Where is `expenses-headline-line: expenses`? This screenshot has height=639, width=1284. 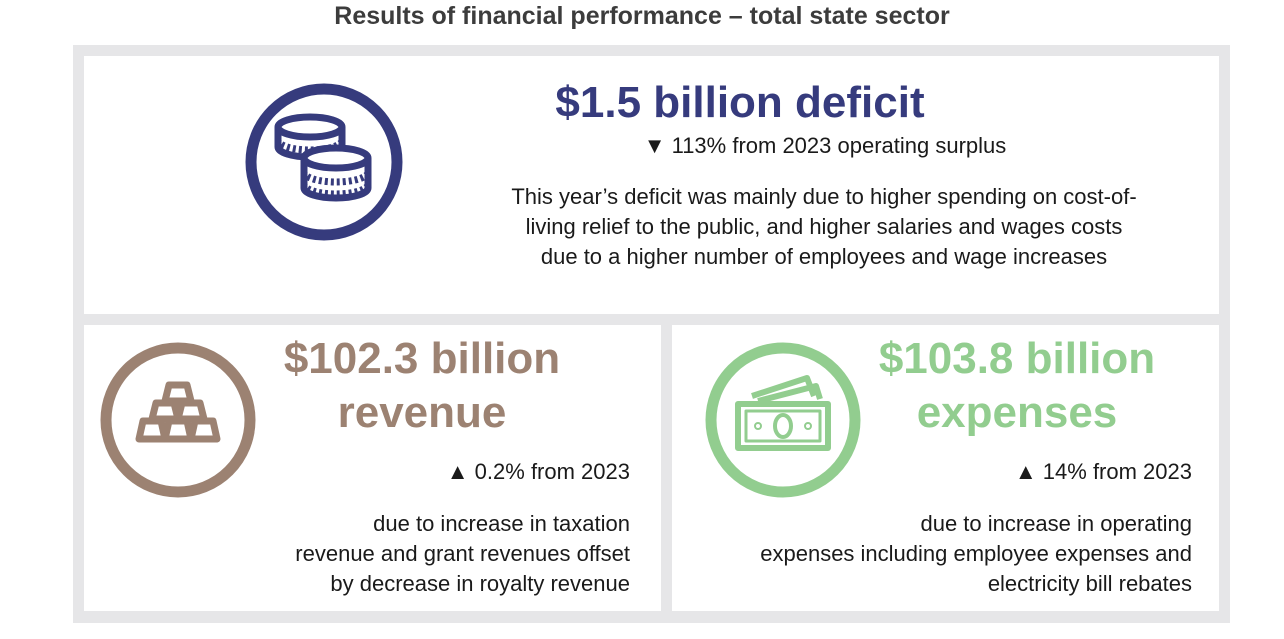
expenses-headline-line: expenses is located at coordinates (1017, 412).